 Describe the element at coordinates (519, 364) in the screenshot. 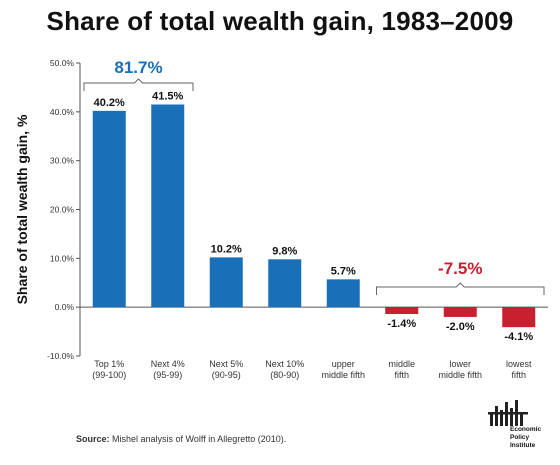

I see `x-tick-label: lowest` at that location.